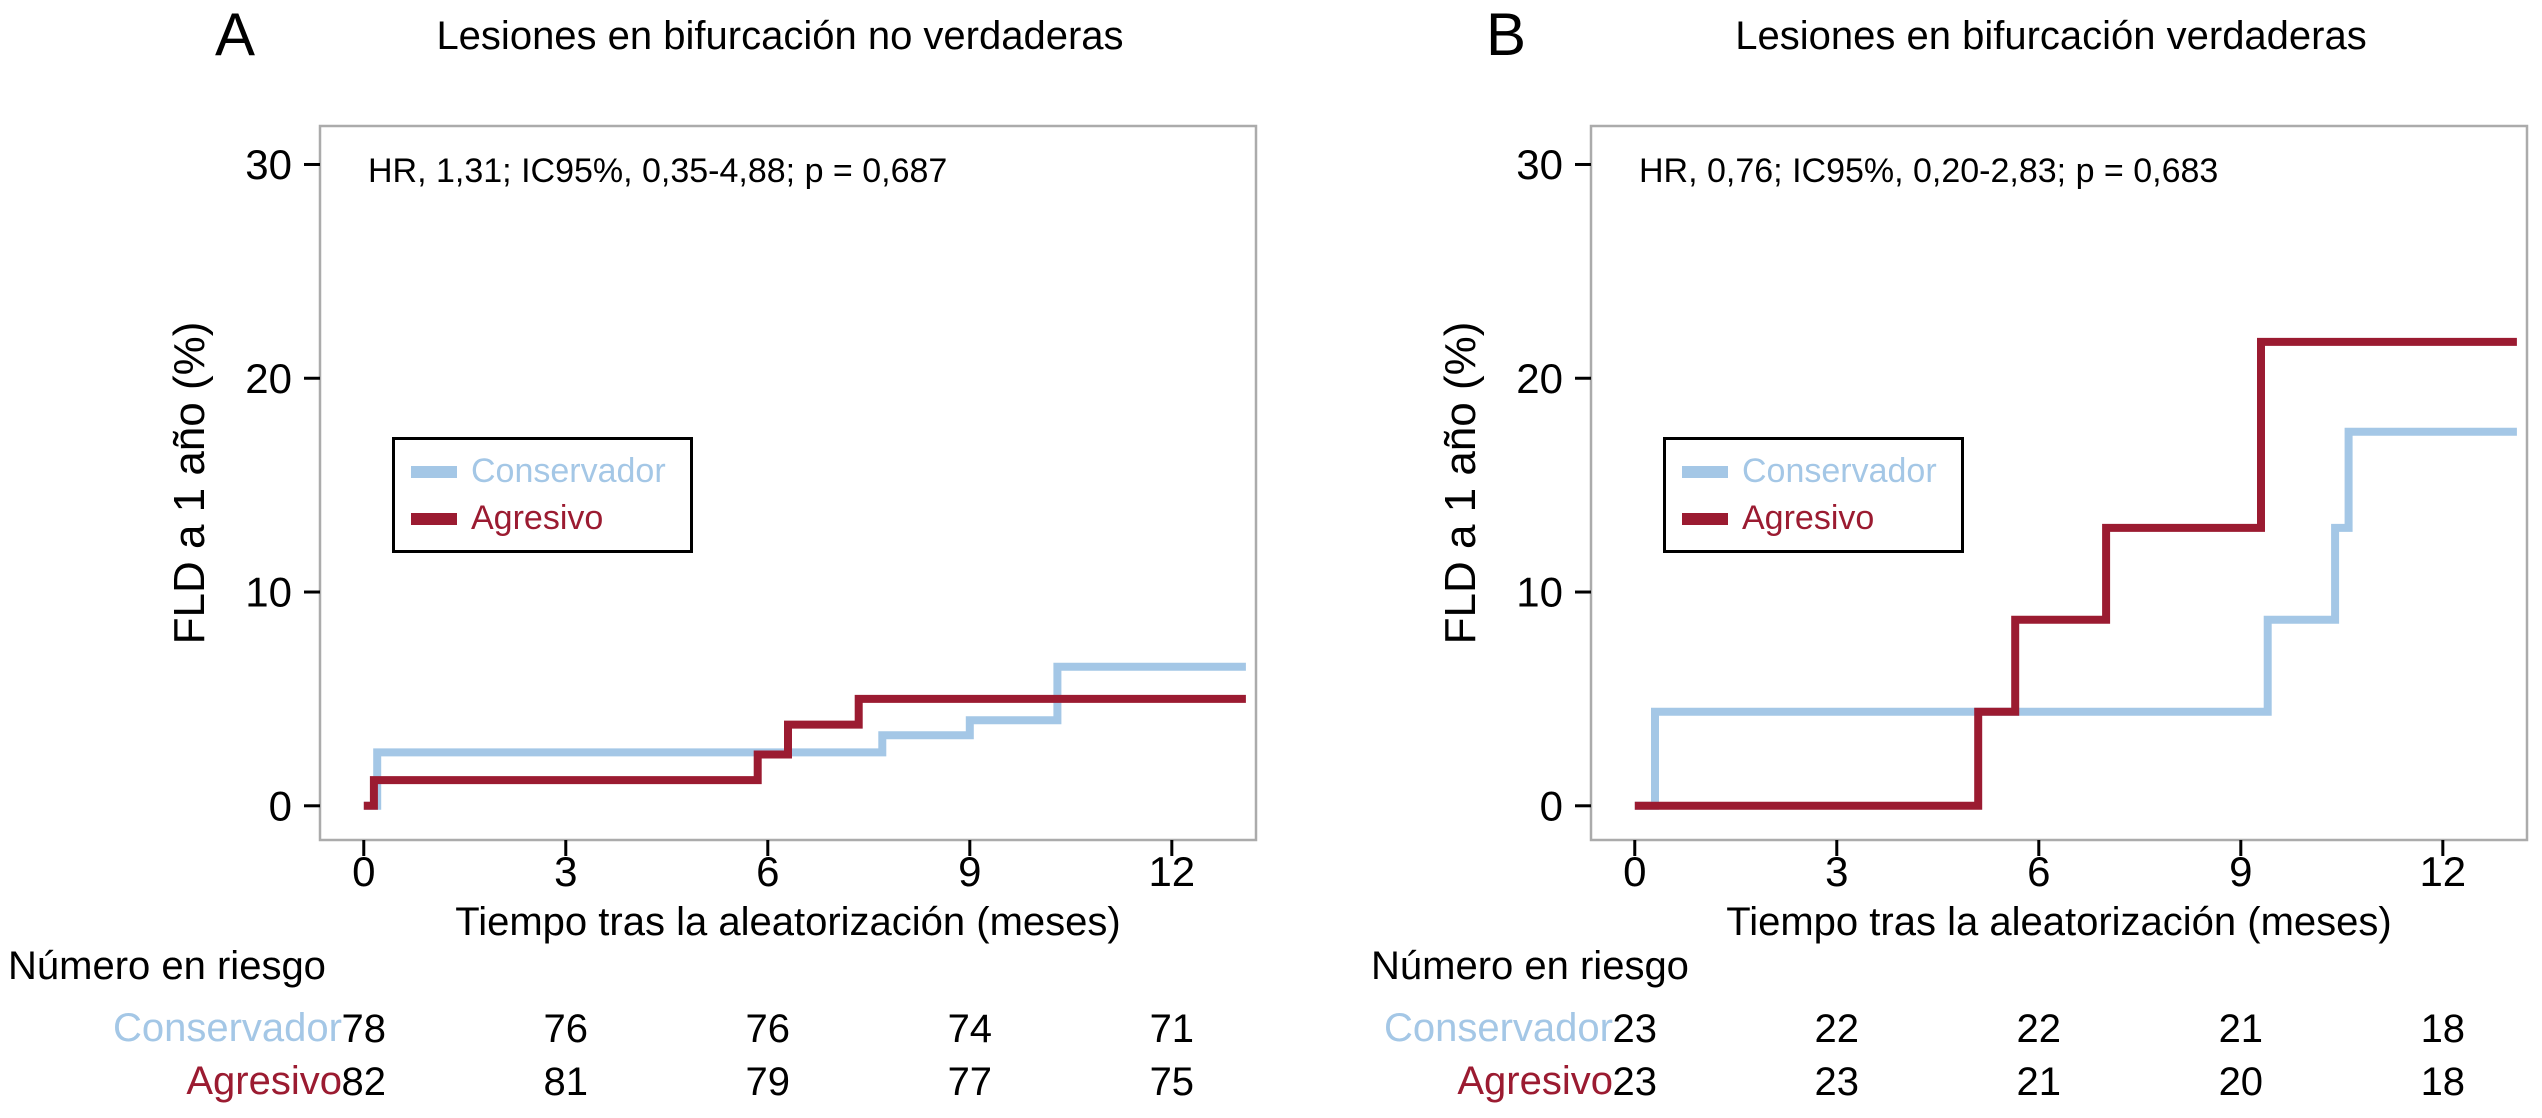 The image size is (2542, 1118). What do you see at coordinates (1172, 1029) in the screenshot?
I see `risk-count: 71` at bounding box center [1172, 1029].